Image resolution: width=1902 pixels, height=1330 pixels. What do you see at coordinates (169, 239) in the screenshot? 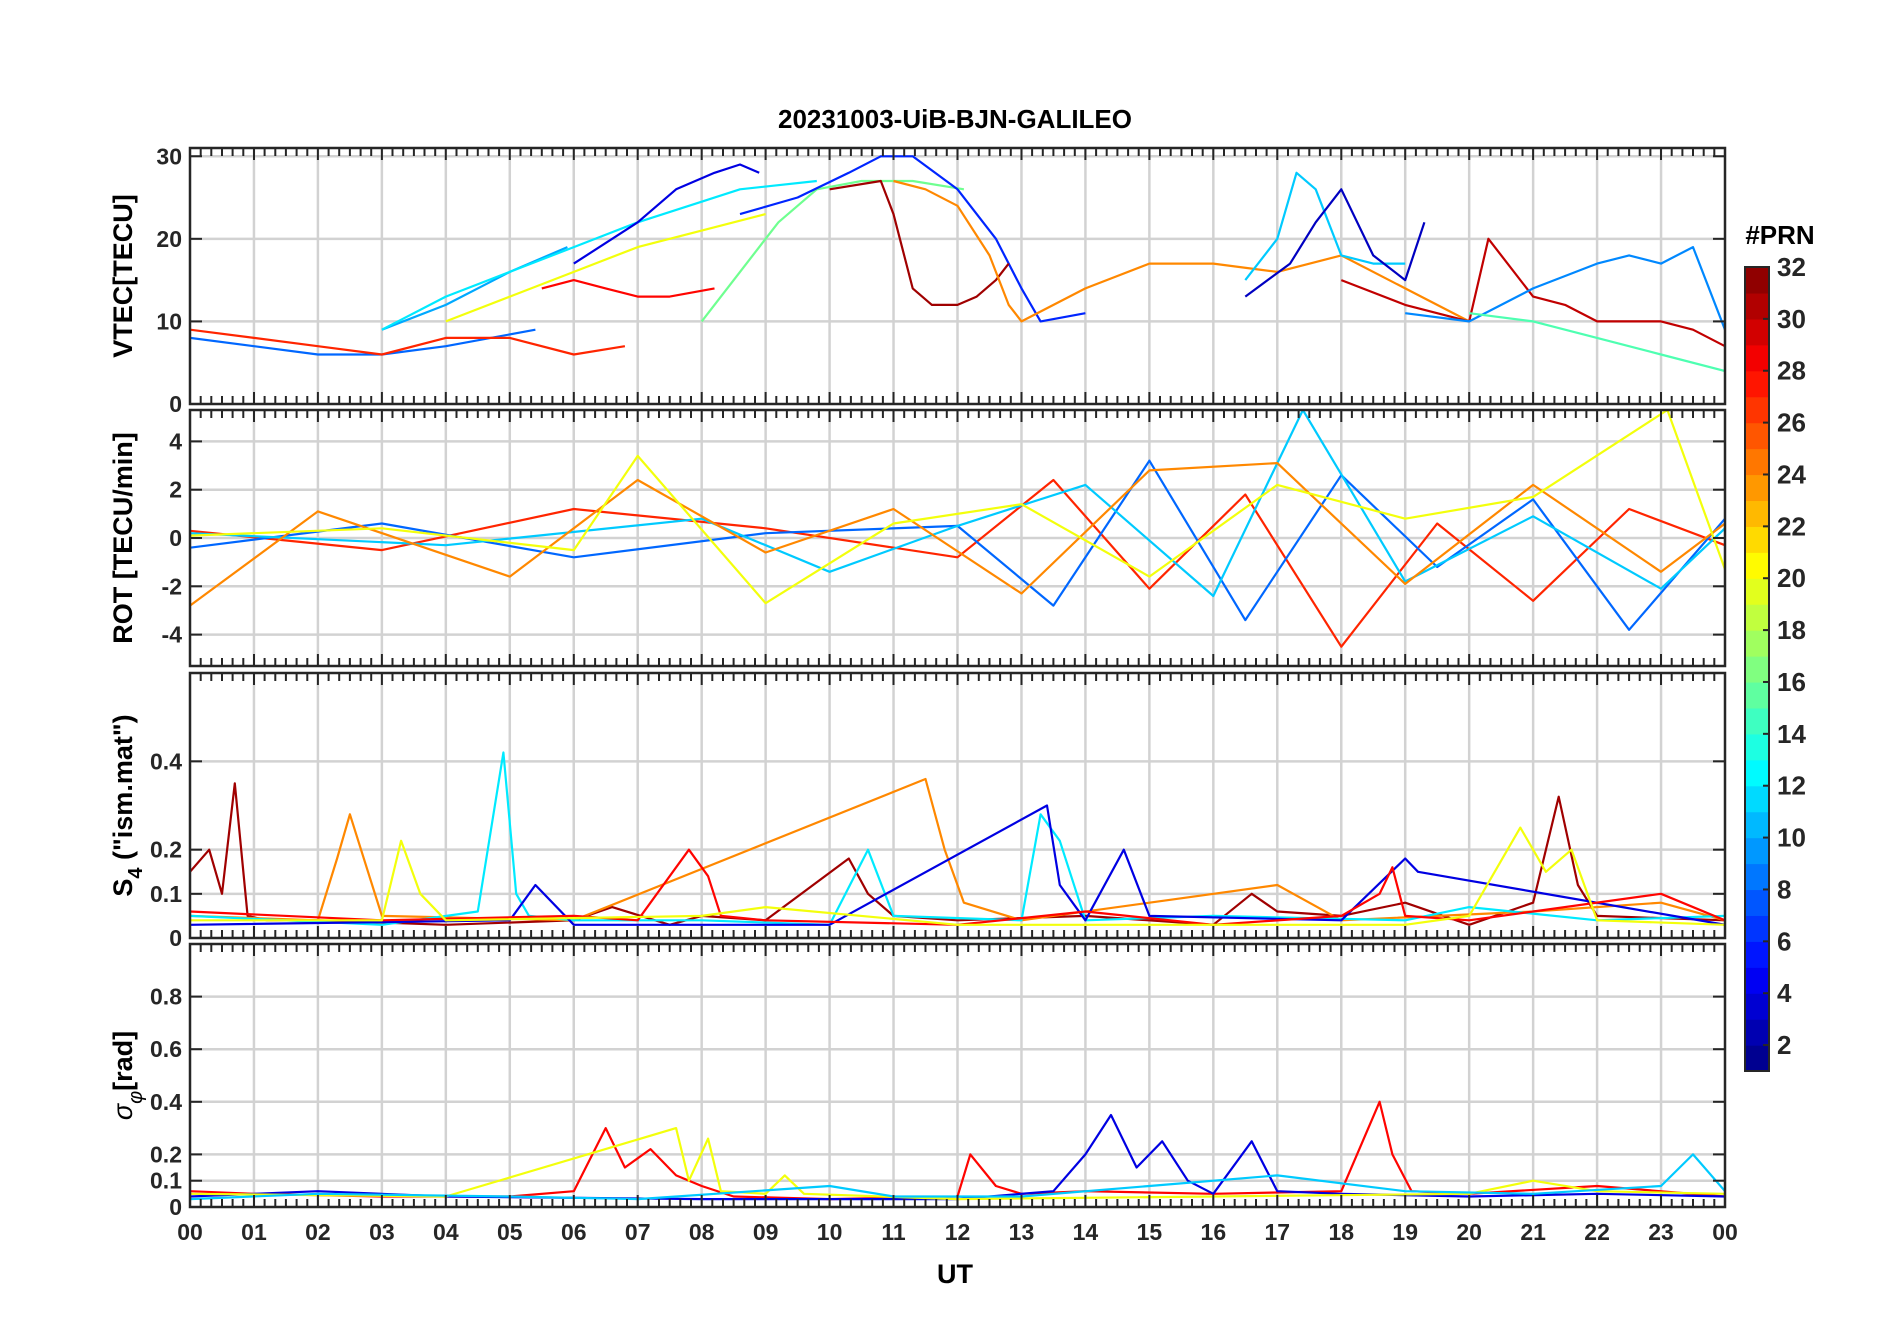
I see `y-tick-label: 20` at bounding box center [169, 239].